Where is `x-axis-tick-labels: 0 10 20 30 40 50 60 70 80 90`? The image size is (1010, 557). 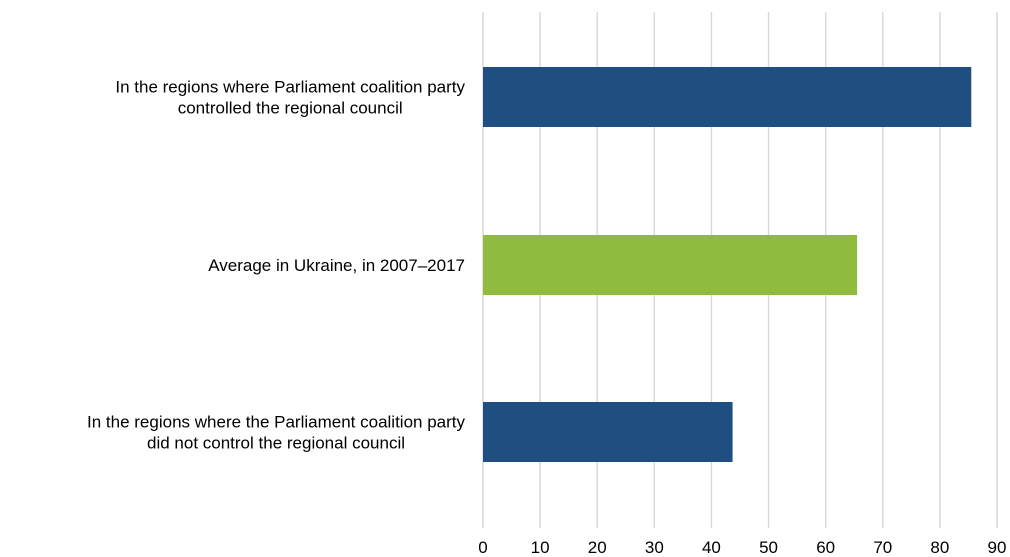
x-axis-tick-labels: 0 10 20 30 40 50 60 70 80 90 is located at coordinates (742, 547).